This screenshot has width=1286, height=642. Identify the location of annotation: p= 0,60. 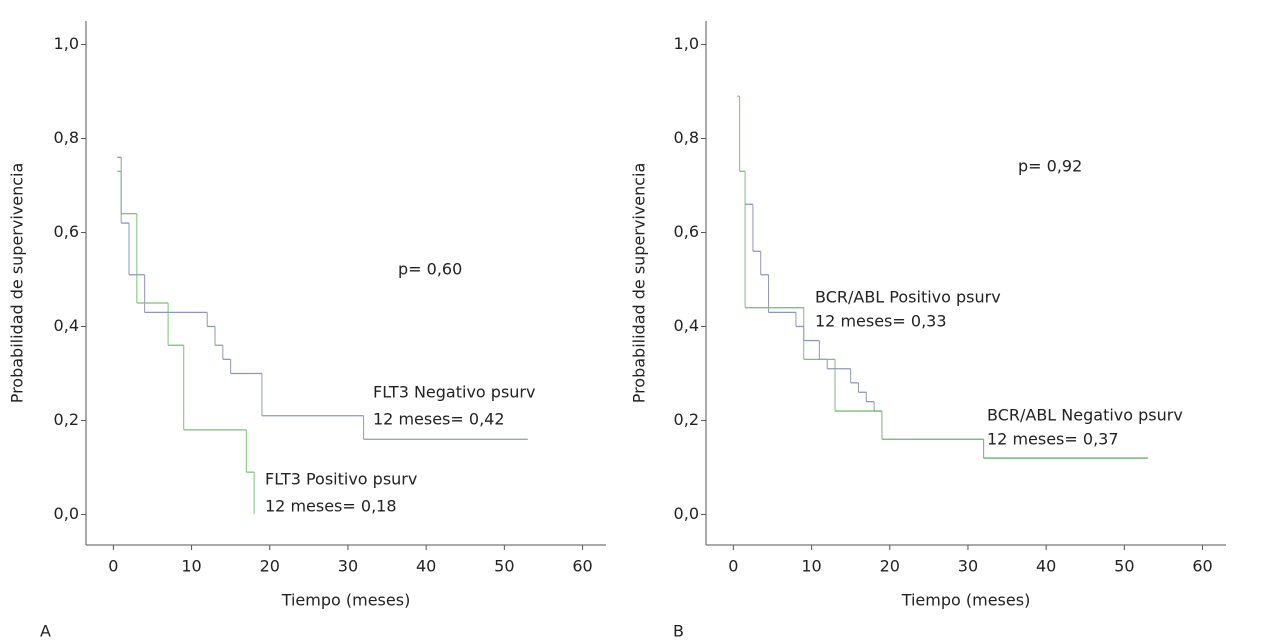
(430, 269).